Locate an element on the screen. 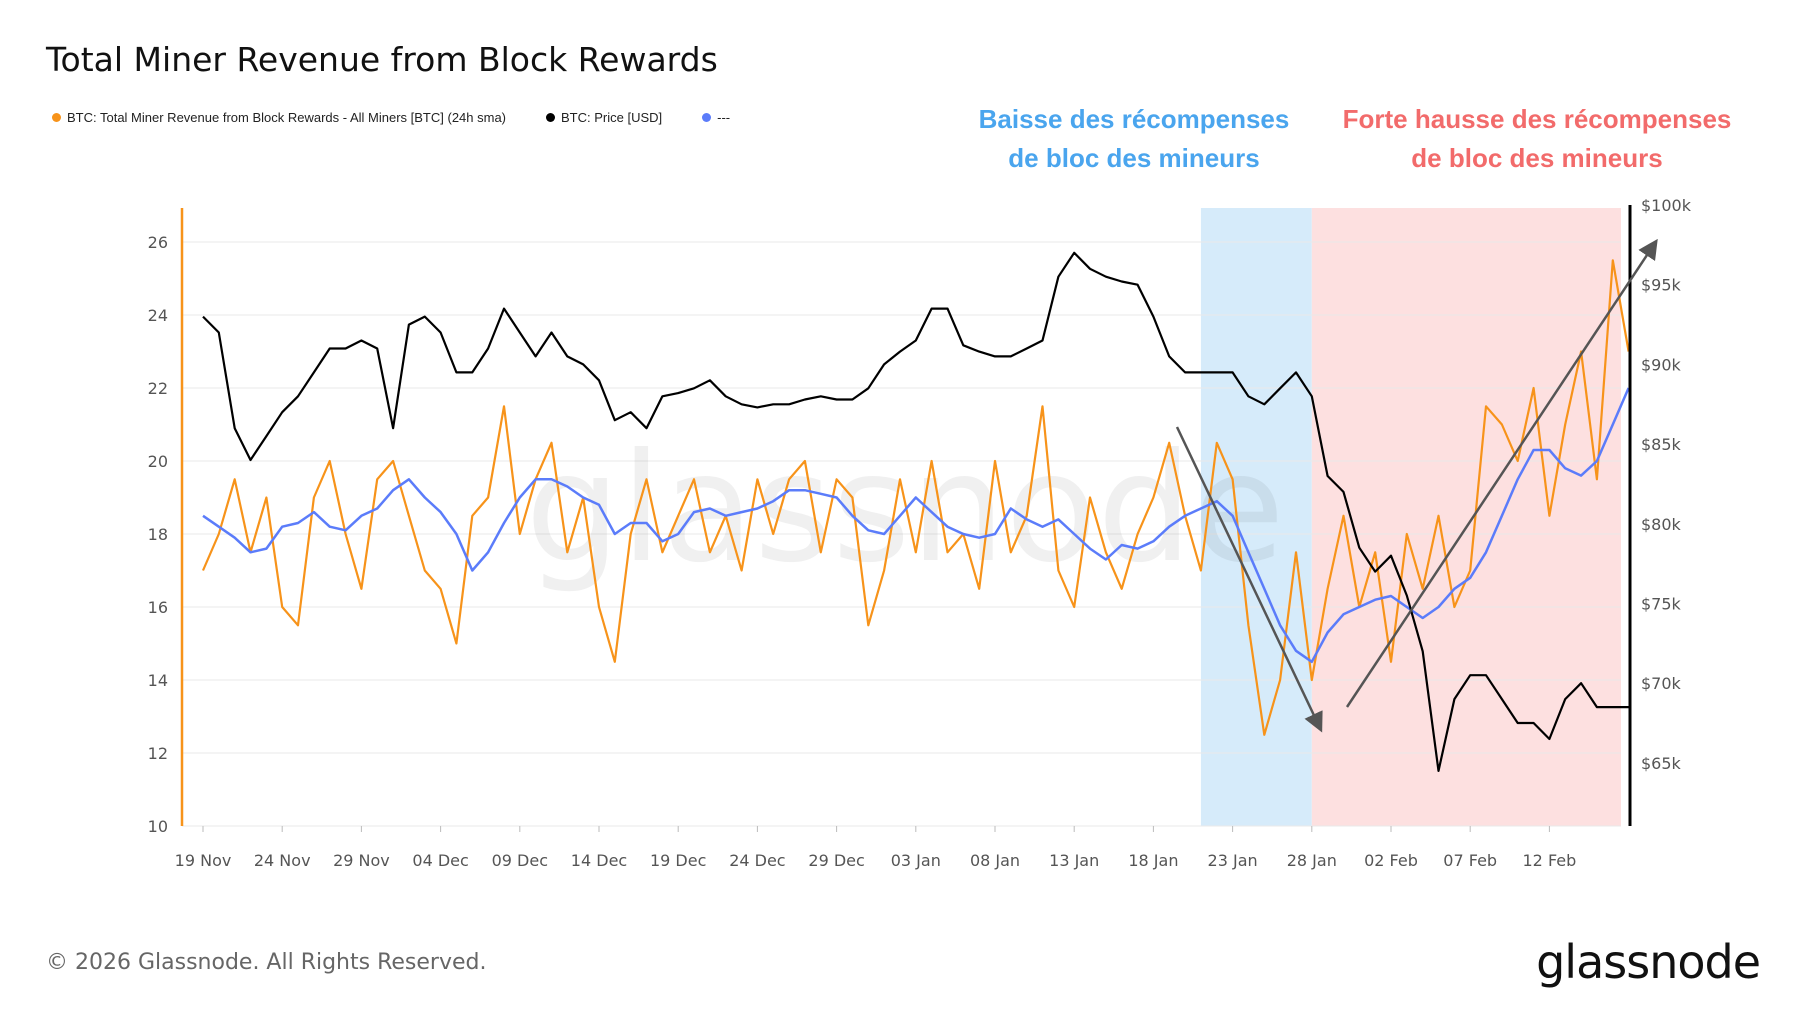  y-right-tick-label: $65k is located at coordinates (1661, 763).